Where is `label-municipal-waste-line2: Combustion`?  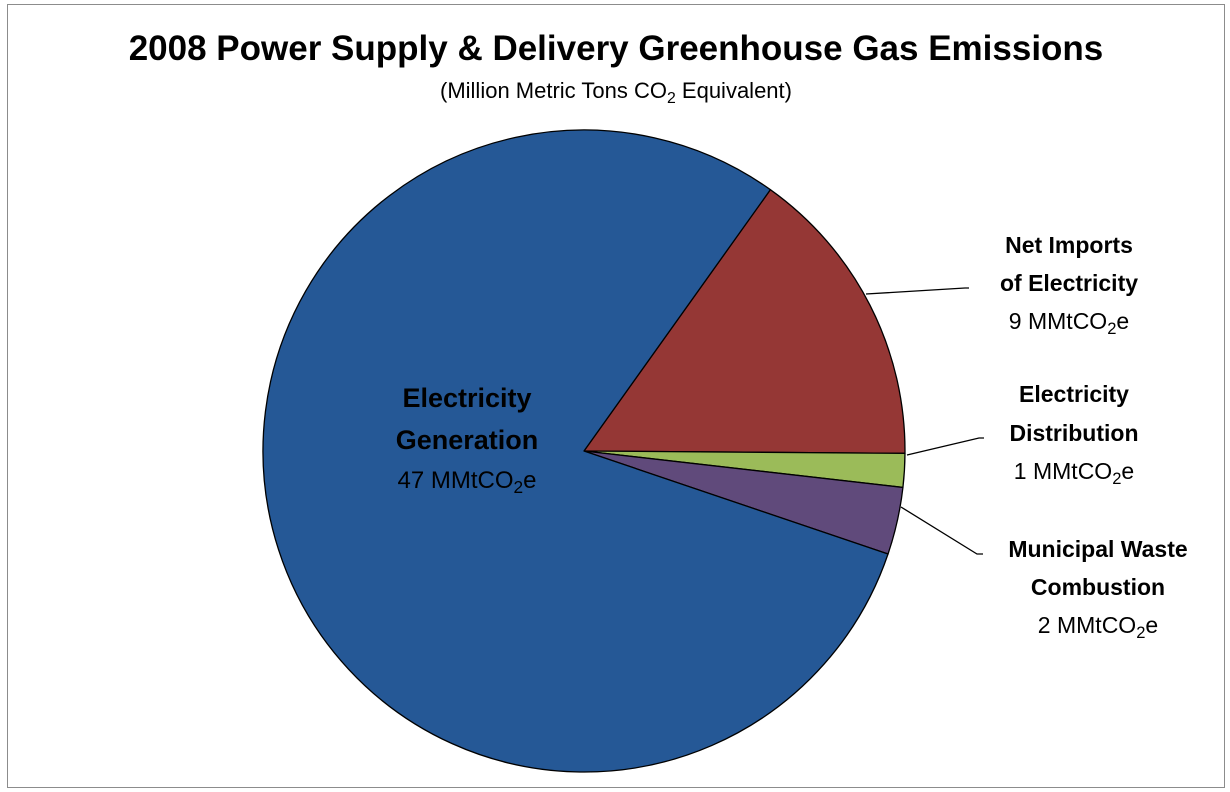
label-municipal-waste-line2: Combustion is located at coordinates (1098, 587).